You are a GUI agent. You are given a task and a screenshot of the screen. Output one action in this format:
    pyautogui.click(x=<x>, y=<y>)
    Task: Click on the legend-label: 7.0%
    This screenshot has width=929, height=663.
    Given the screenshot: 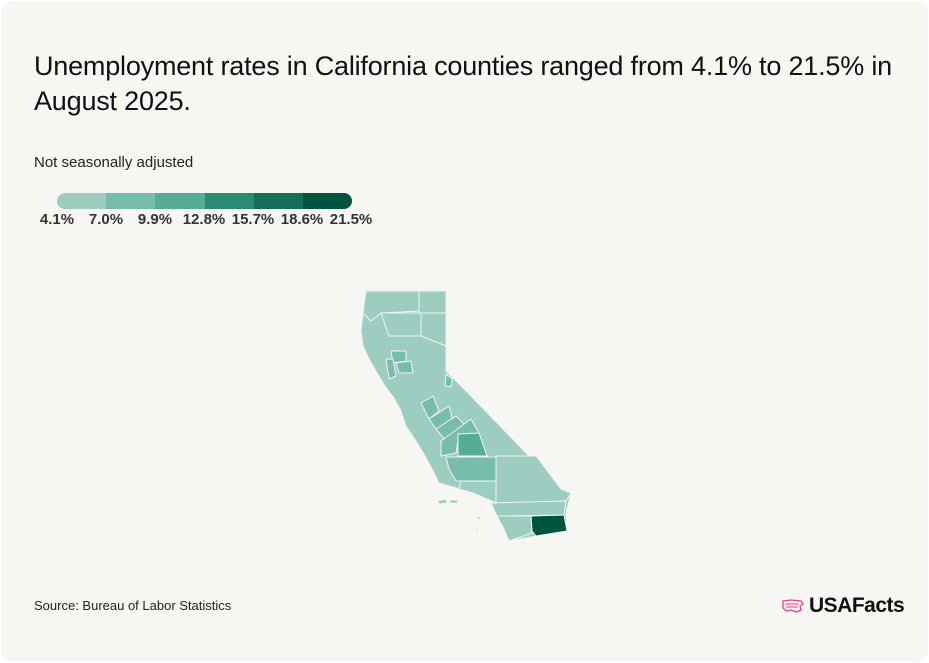 What is the action you would take?
    pyautogui.click(x=106, y=219)
    